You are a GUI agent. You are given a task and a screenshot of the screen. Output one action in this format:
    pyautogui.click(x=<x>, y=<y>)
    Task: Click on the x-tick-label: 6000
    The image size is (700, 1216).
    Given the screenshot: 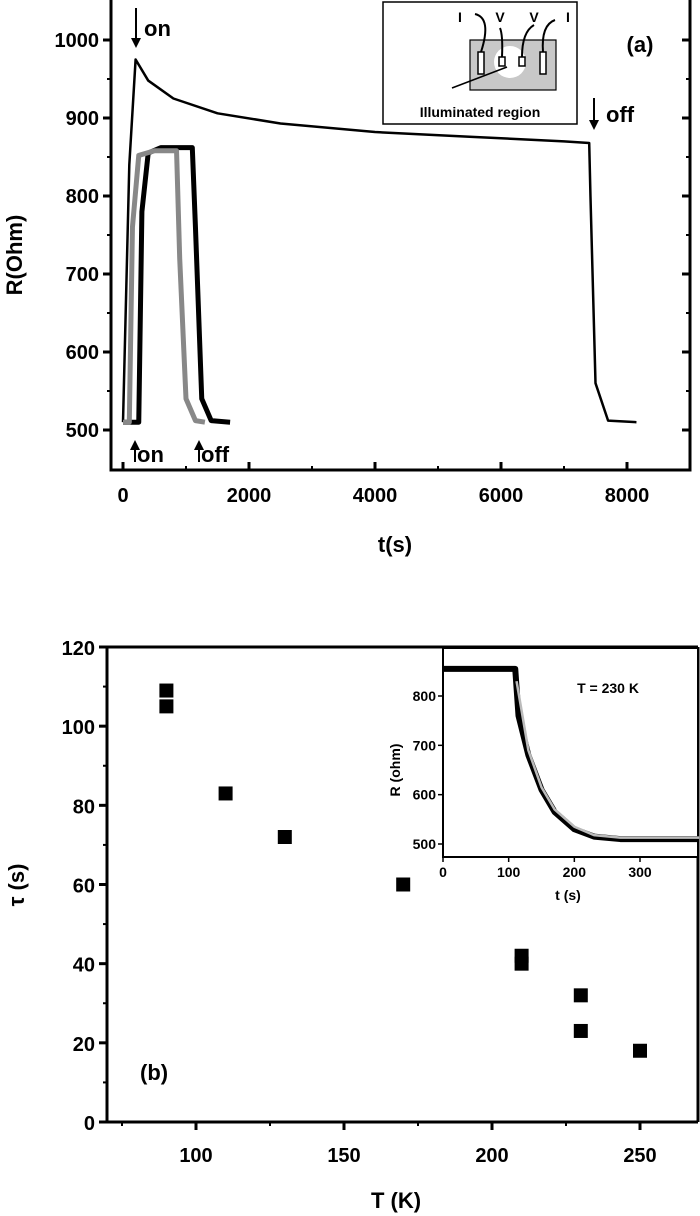 What is the action you would take?
    pyautogui.click(x=501, y=496)
    